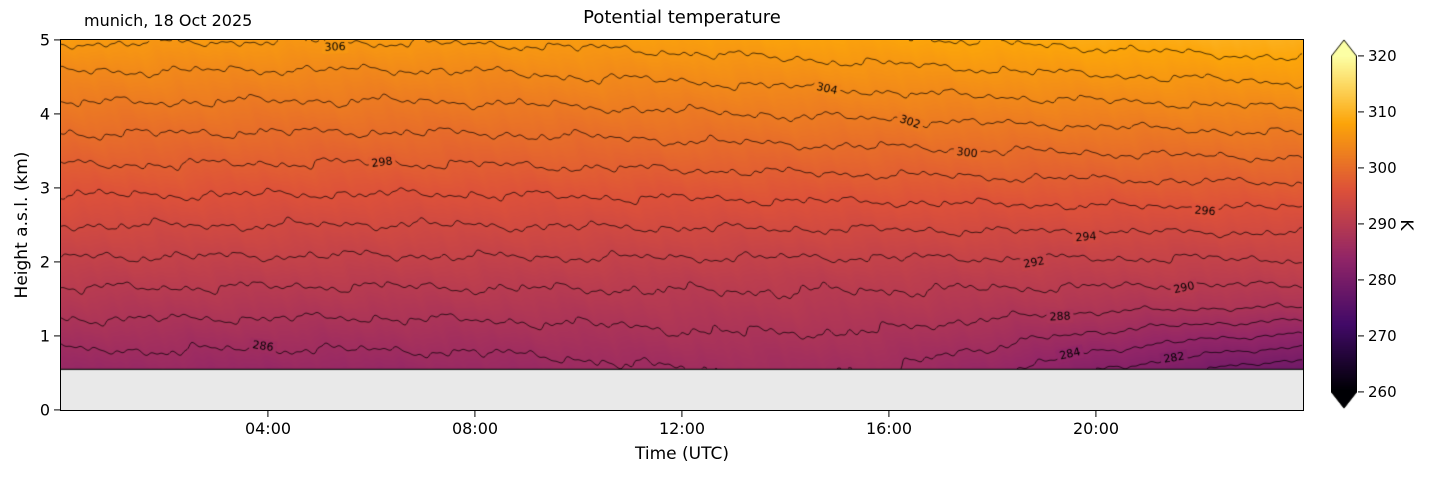 The image size is (1429, 478). I want to click on colorbar-tick-label: 320, so click(1382, 56).